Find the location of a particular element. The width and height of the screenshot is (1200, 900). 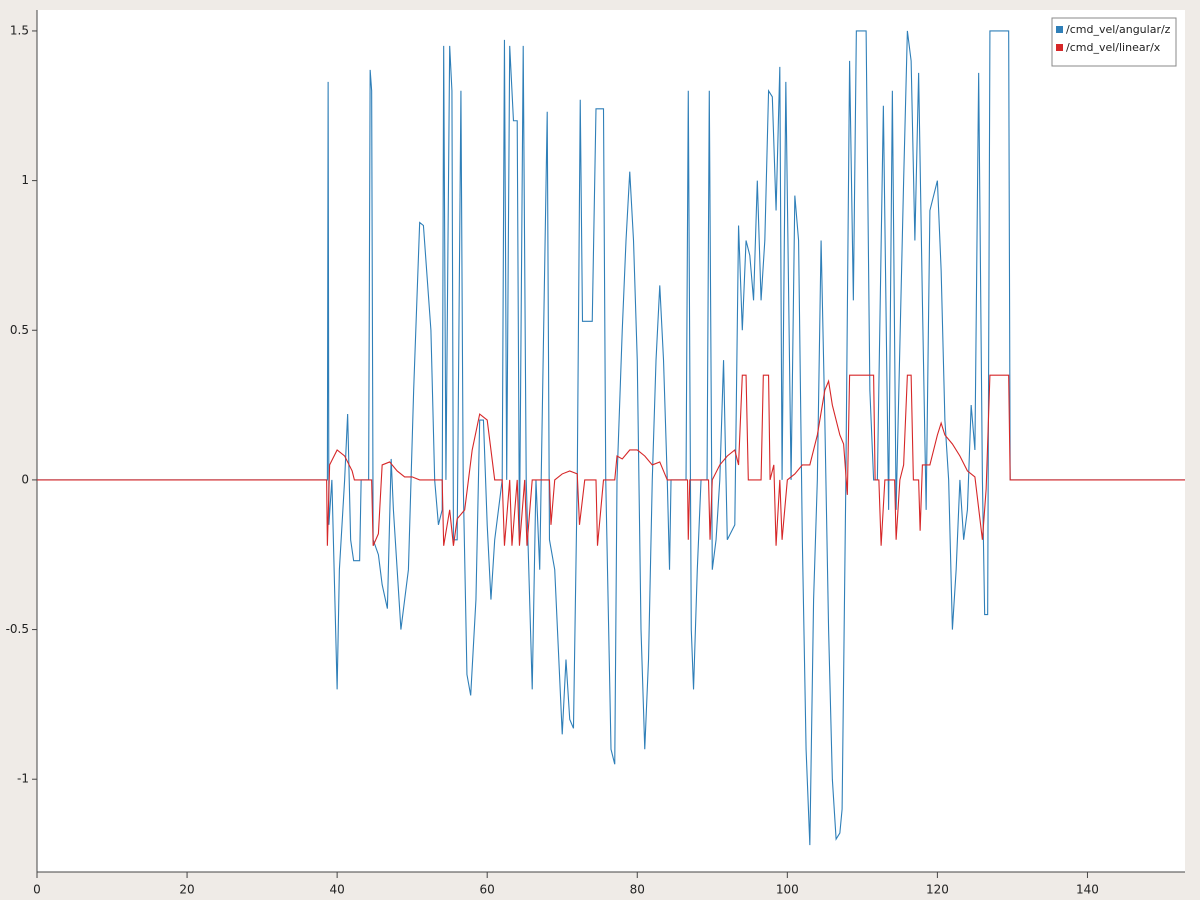

legend-label: /cmd_vel/angular/z is located at coordinates (1118, 29).